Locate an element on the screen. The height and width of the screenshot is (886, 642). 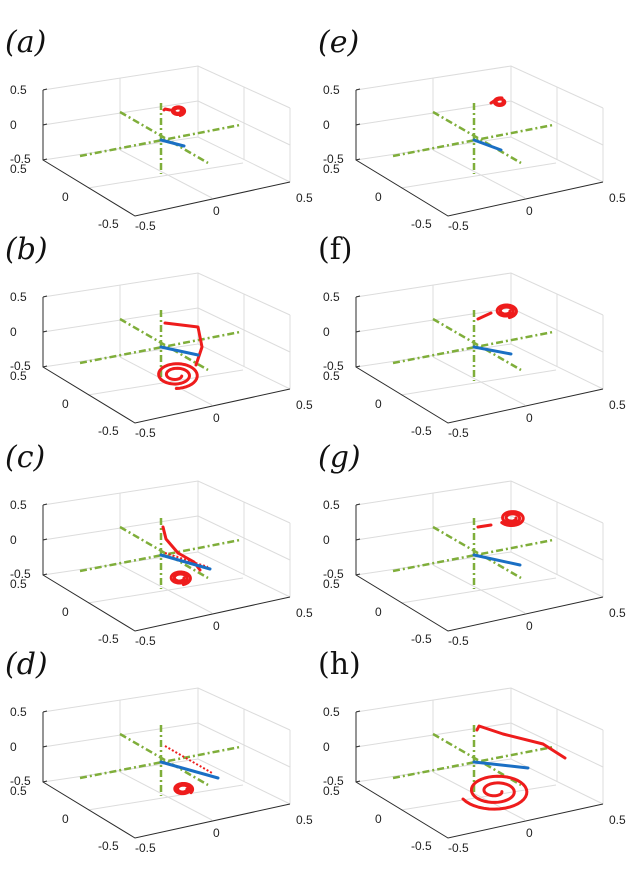
panel-a: (a)0.50-0.50.50-0.5 -0.500.5 is located at coordinates (159, 129).